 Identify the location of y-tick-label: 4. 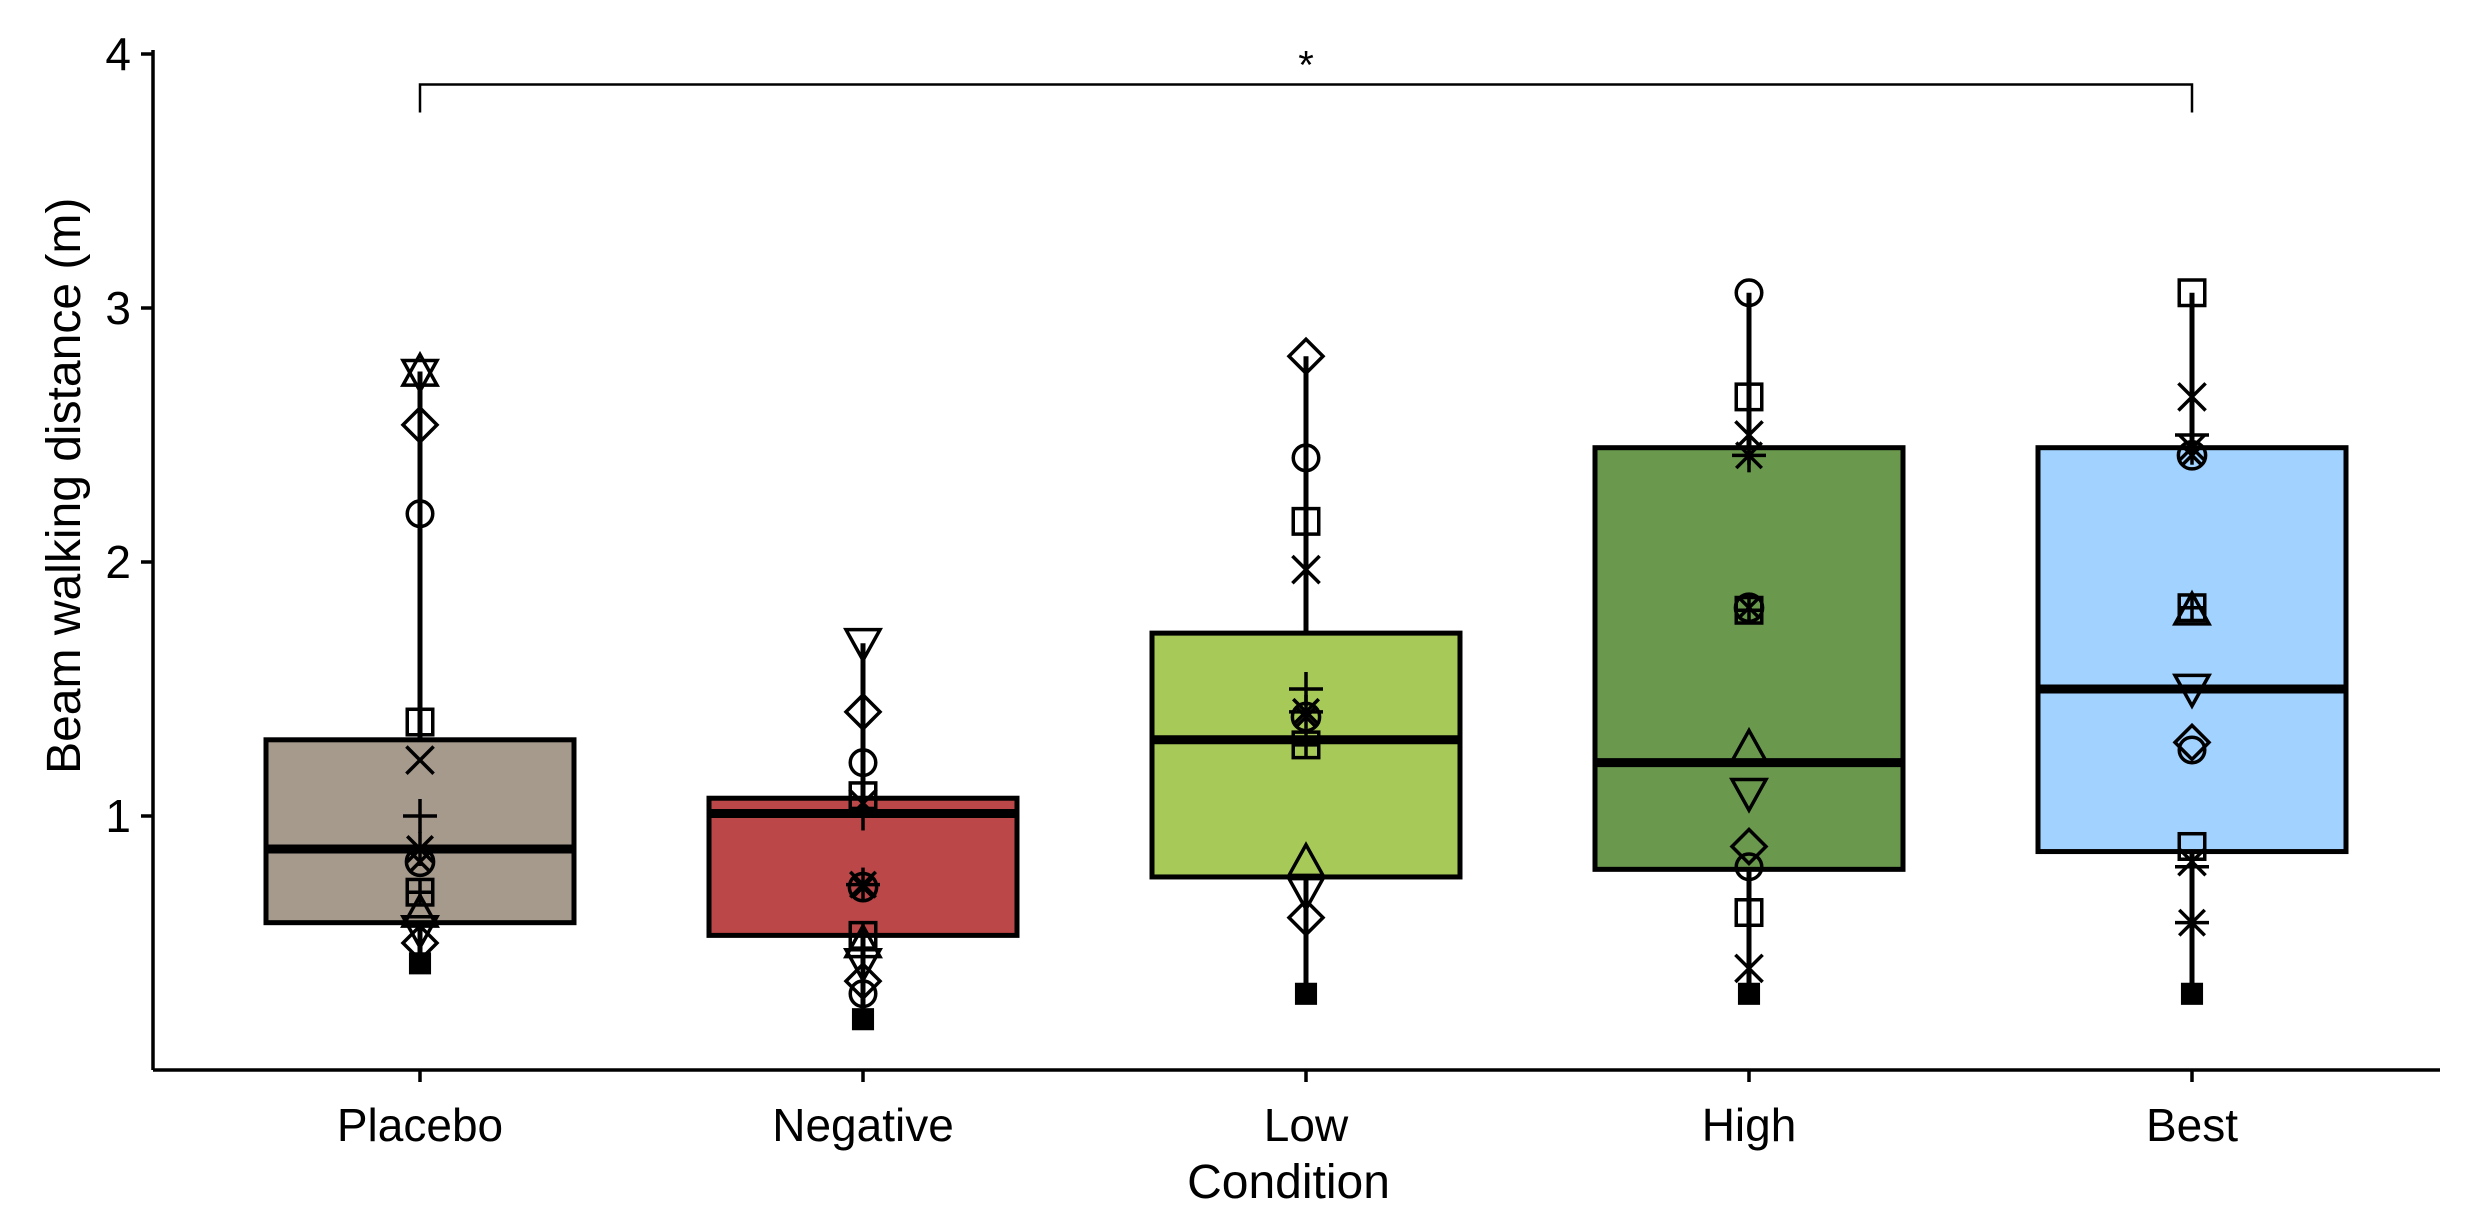
(118, 54).